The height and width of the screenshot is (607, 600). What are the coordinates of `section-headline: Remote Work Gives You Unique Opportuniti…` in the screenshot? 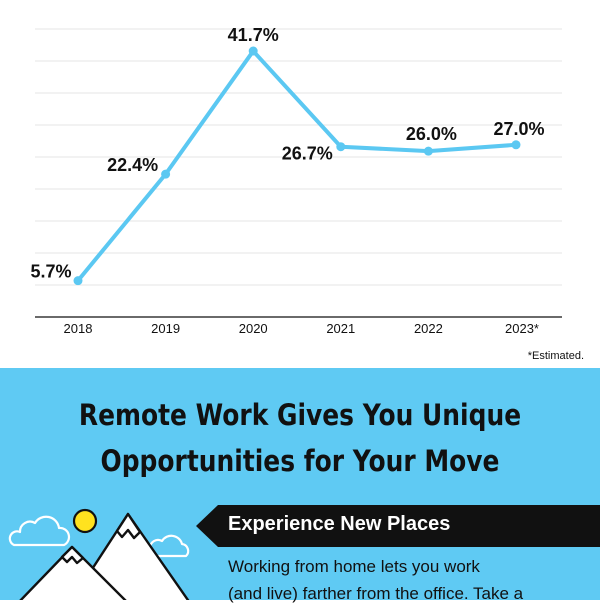 It's located at (300, 438).